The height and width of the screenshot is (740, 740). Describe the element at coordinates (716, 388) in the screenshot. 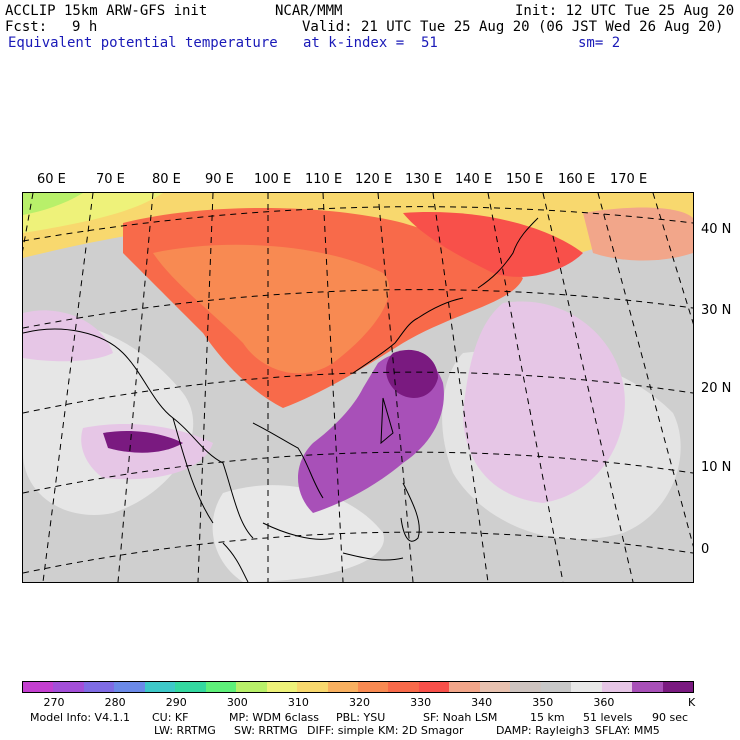

I see `latitude-label: 20 N` at that location.